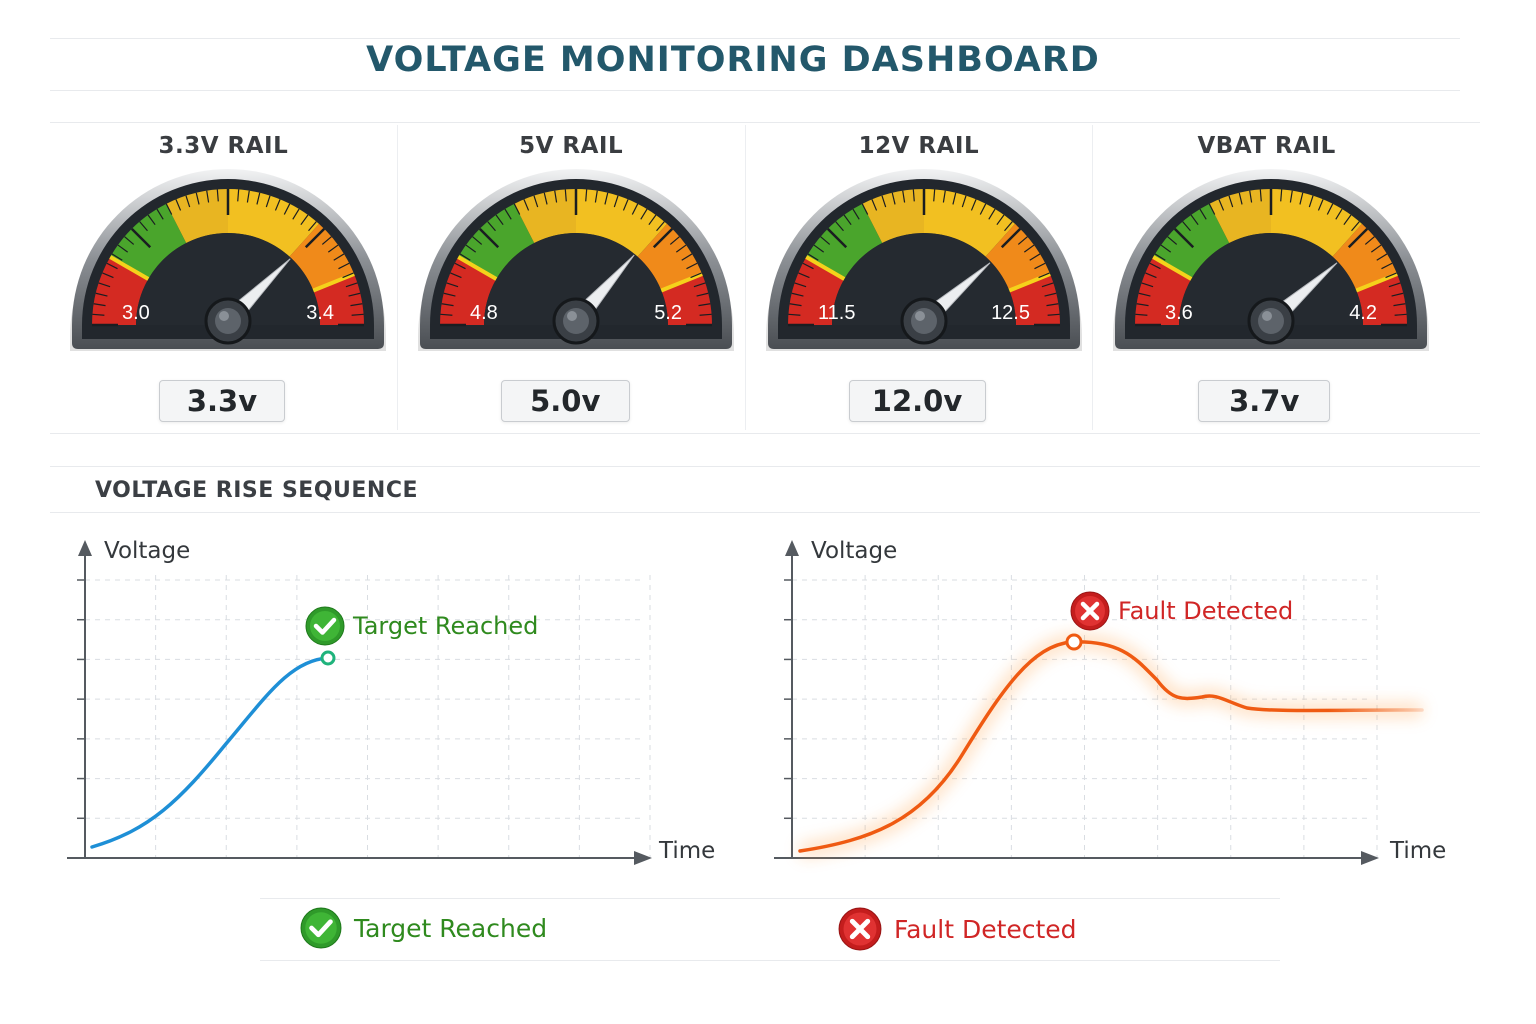  I want to click on header-top-divider, so click(755, 38).